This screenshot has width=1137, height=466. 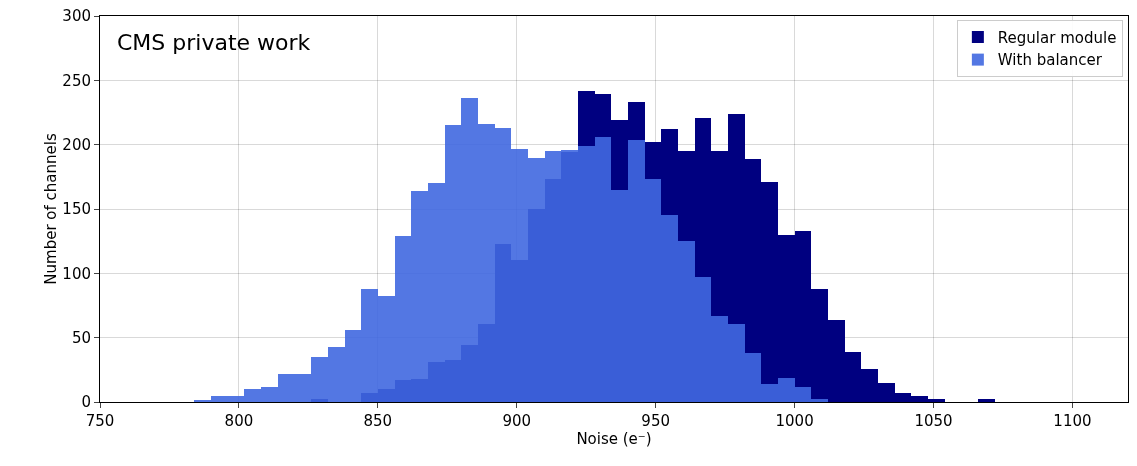 I want to click on legend-label: With balancer, so click(x=1050, y=60).